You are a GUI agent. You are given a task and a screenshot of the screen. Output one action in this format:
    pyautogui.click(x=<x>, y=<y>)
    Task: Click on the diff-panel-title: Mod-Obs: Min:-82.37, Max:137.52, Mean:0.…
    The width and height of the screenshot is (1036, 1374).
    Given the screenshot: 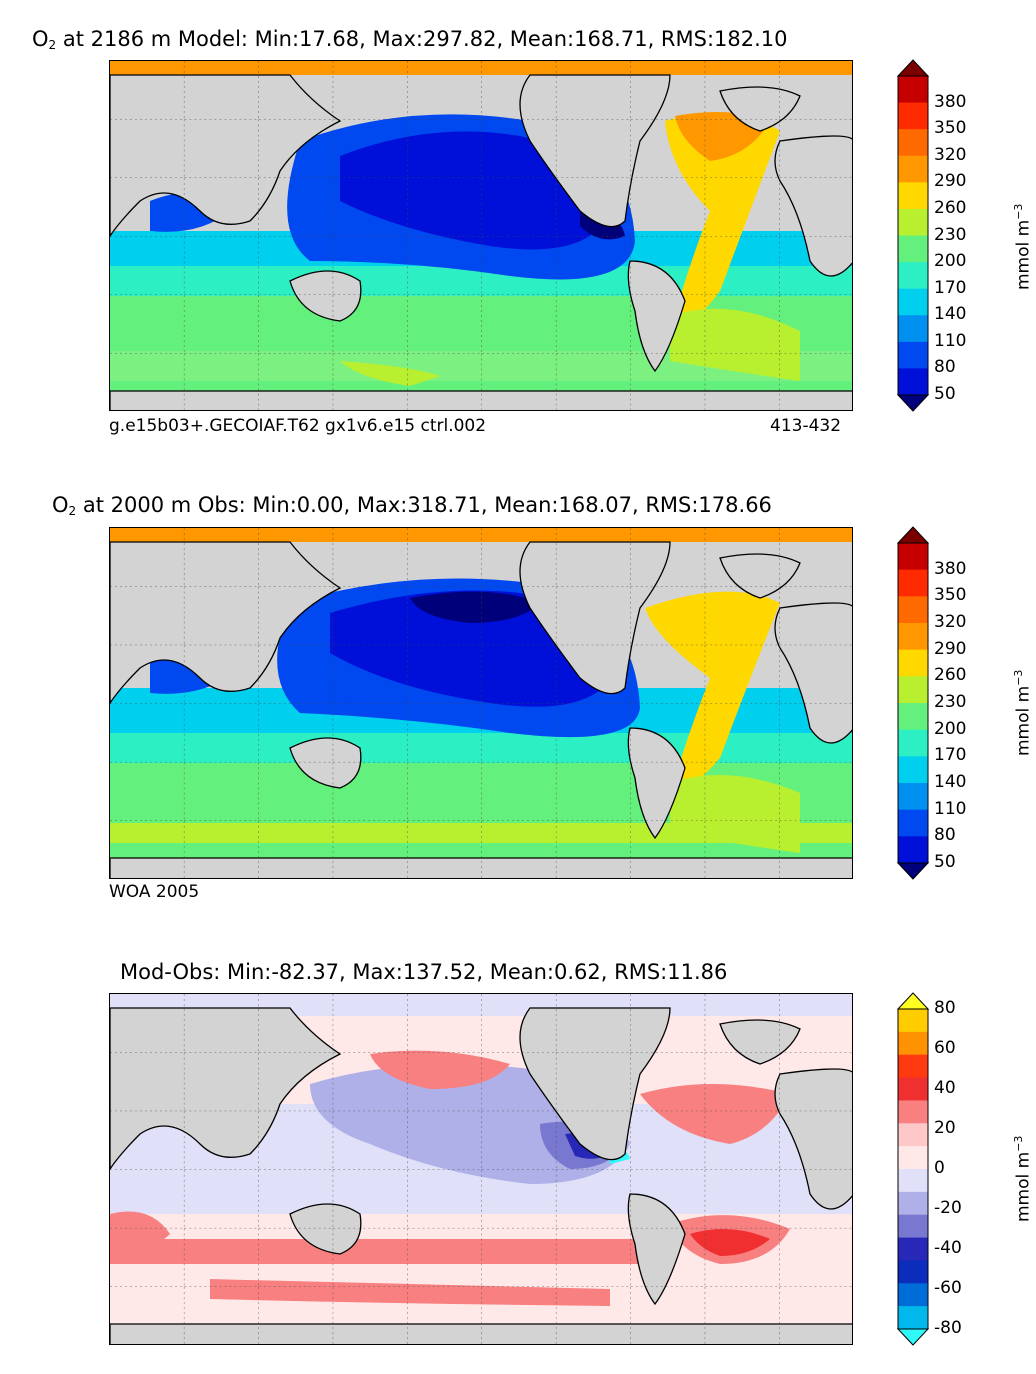 What is the action you would take?
    pyautogui.click(x=424, y=972)
    